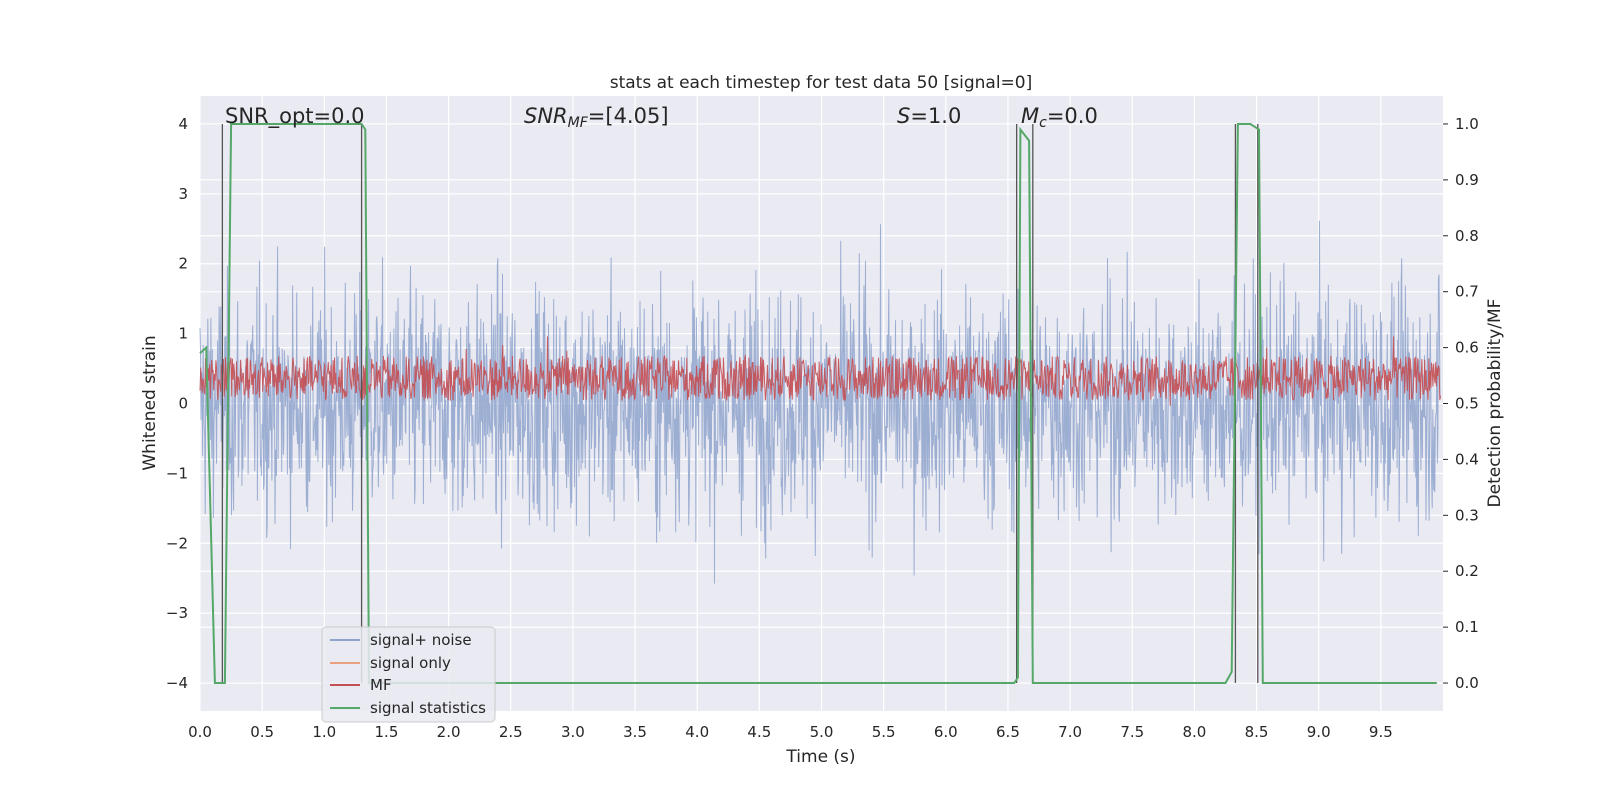 This screenshot has width=1600, height=800. I want to click on y2-tick-label: 0.6, so click(1467, 348).